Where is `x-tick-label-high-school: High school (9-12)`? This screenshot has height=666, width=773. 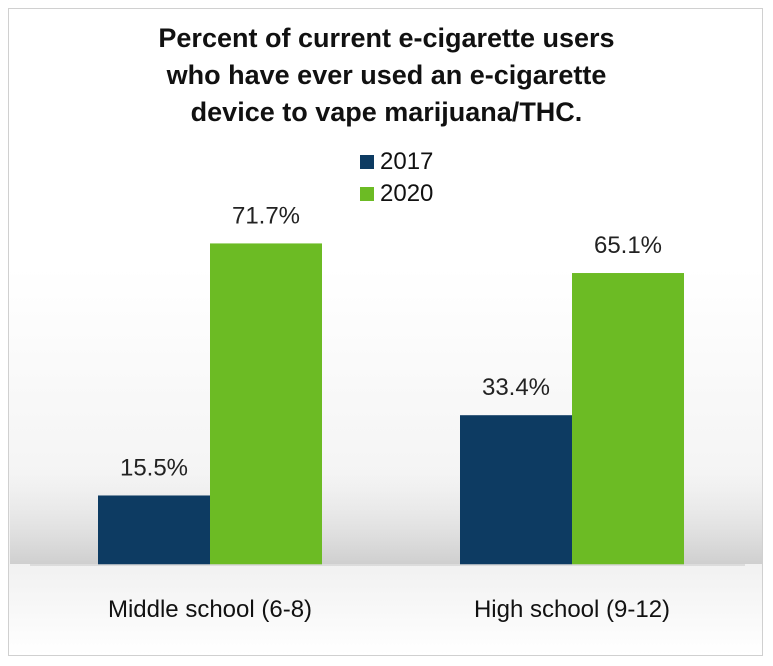
x-tick-label-high-school: High school (9-12) is located at coordinates (572, 609).